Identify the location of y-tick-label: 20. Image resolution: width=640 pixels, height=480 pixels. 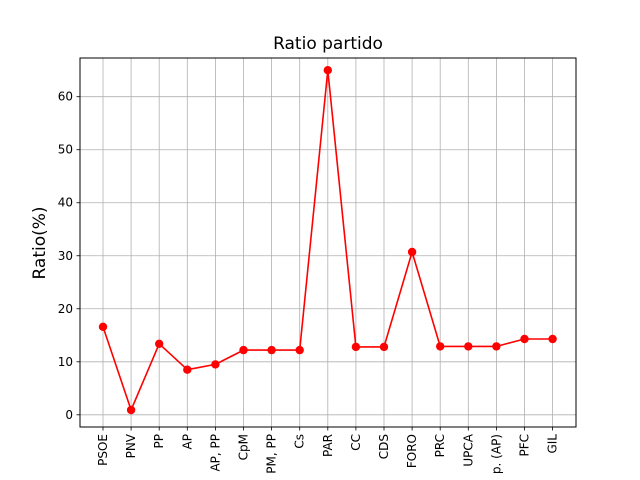
(65, 309).